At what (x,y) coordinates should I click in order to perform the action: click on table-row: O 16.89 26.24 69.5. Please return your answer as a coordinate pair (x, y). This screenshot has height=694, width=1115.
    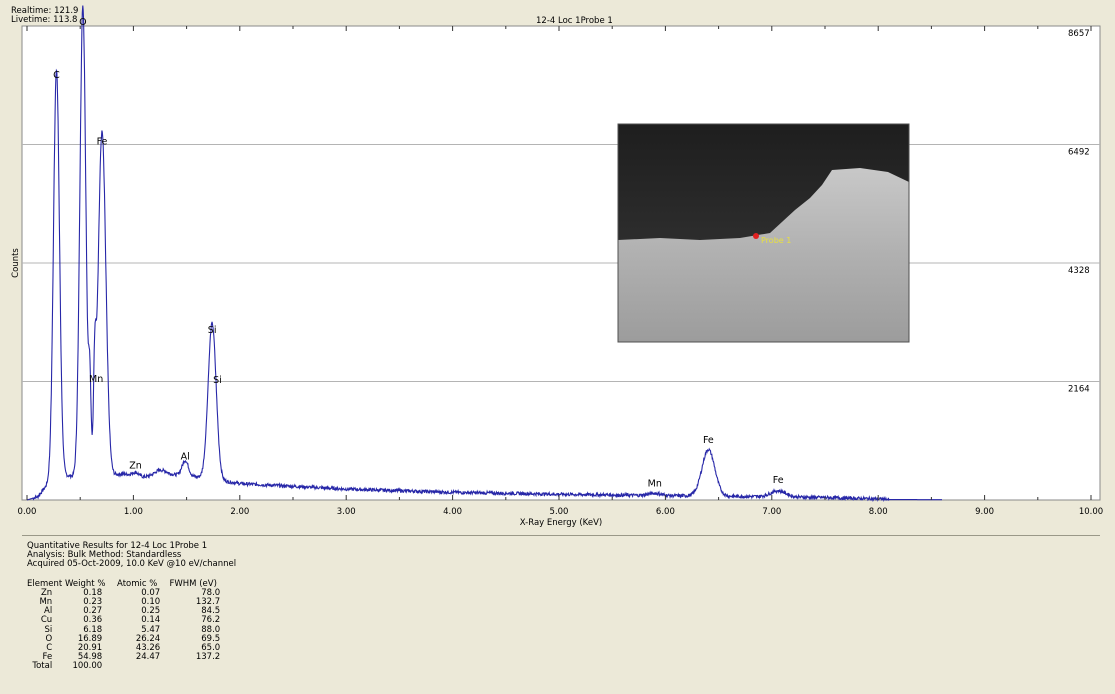
    Looking at the image, I should click on (124, 638).